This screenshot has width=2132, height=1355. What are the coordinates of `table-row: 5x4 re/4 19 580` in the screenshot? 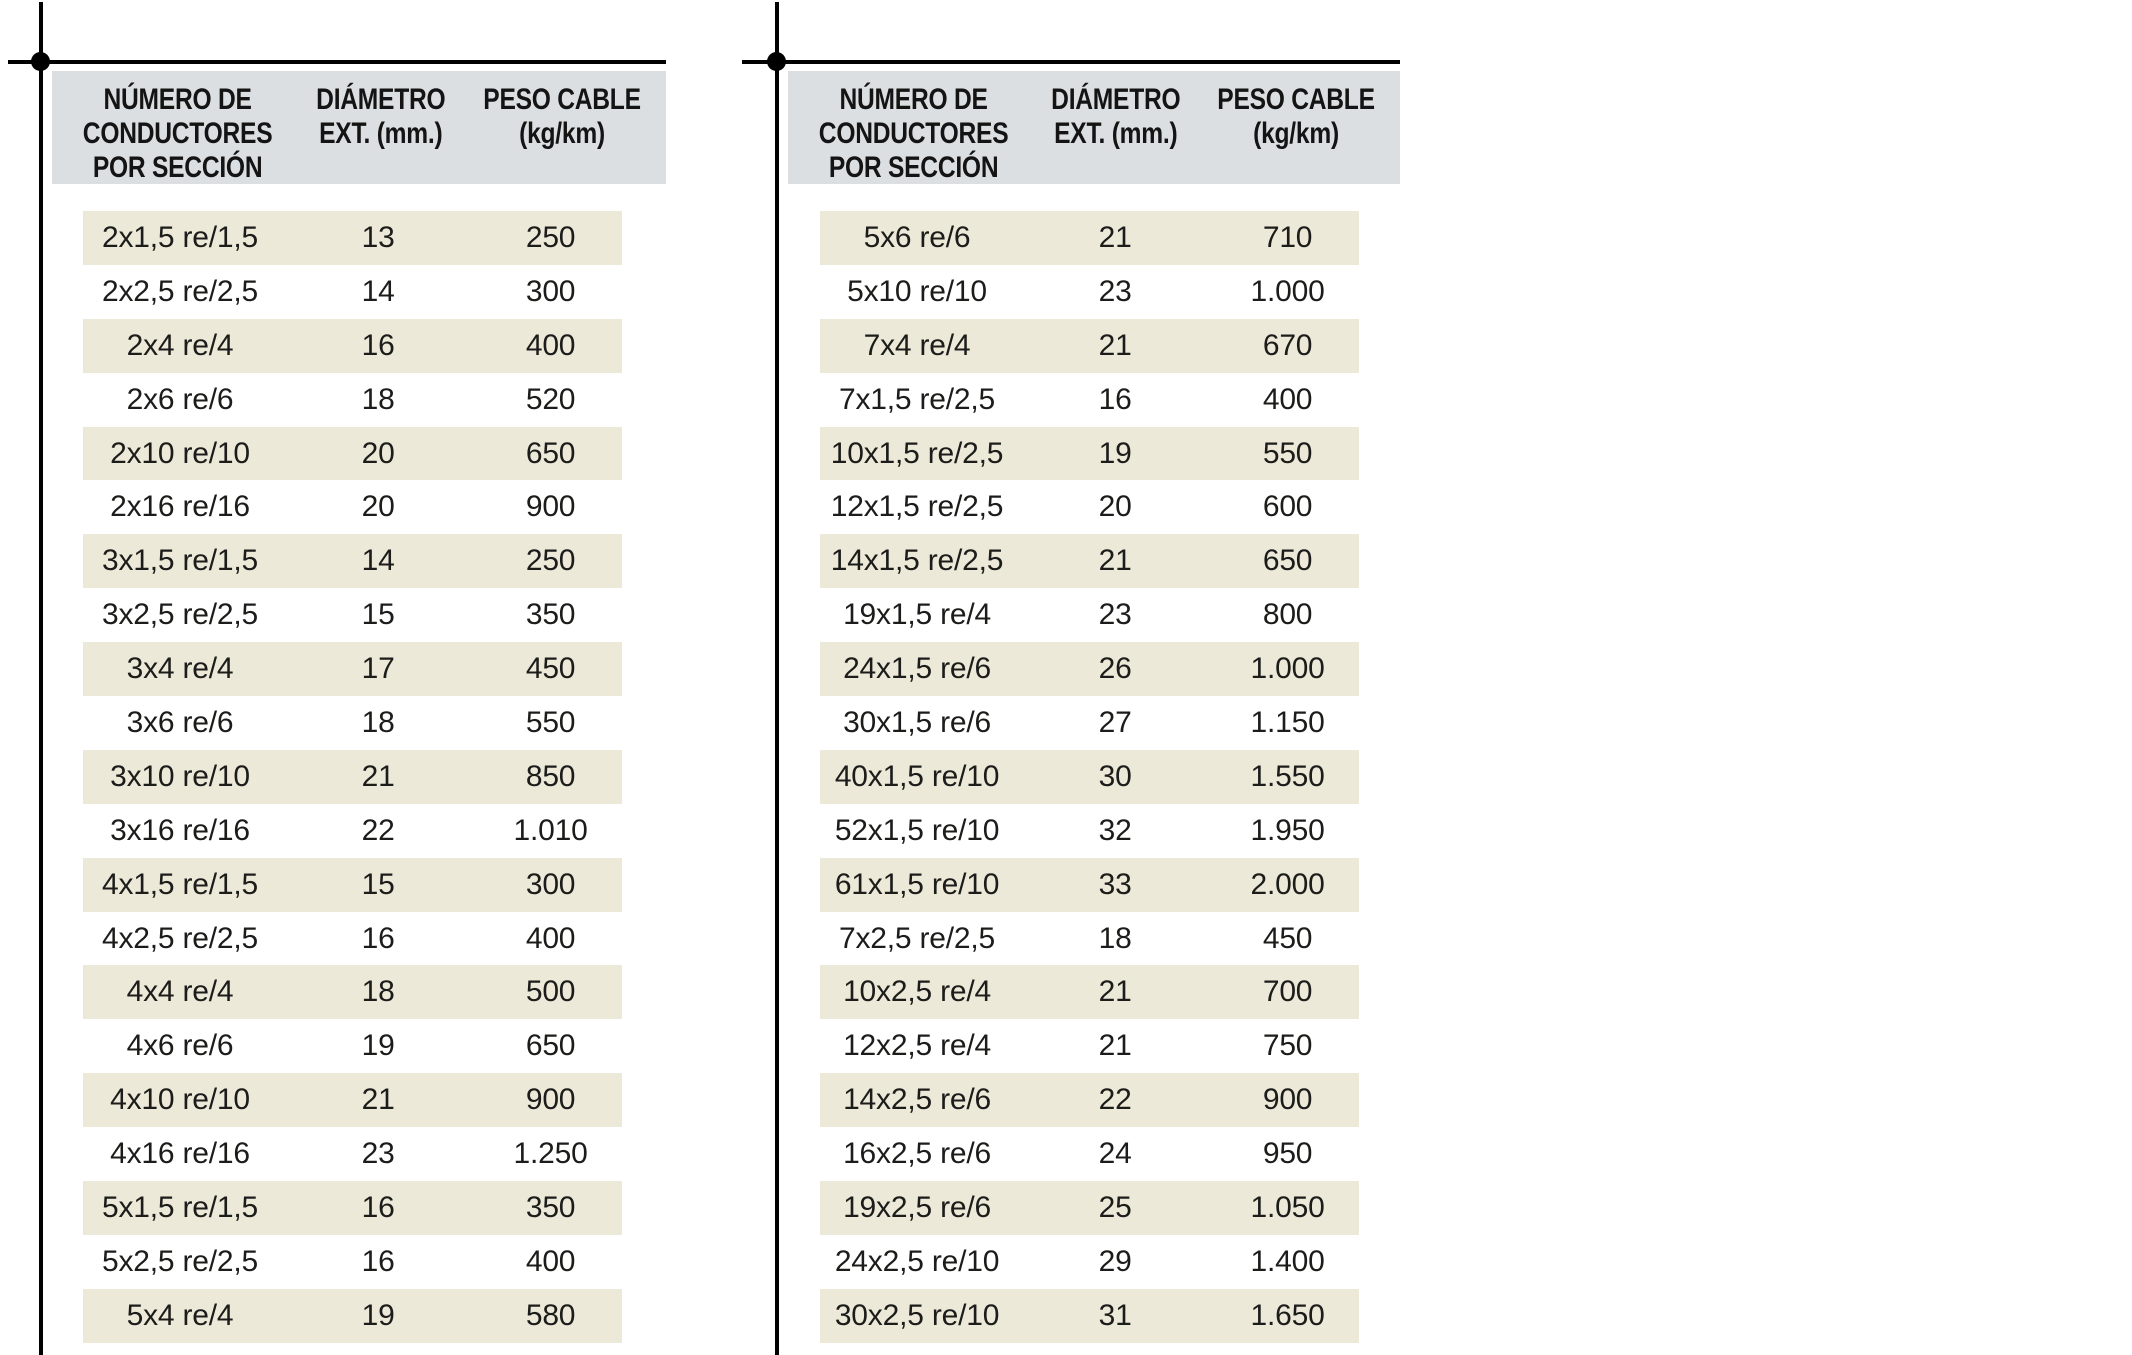 It's located at (352, 1315).